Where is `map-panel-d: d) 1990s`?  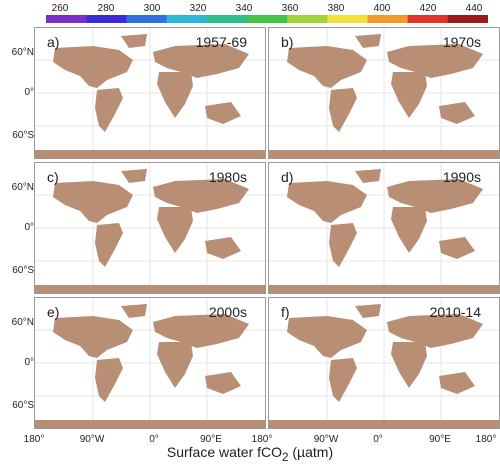
map-panel-d: d) 1990s is located at coordinates (384, 228).